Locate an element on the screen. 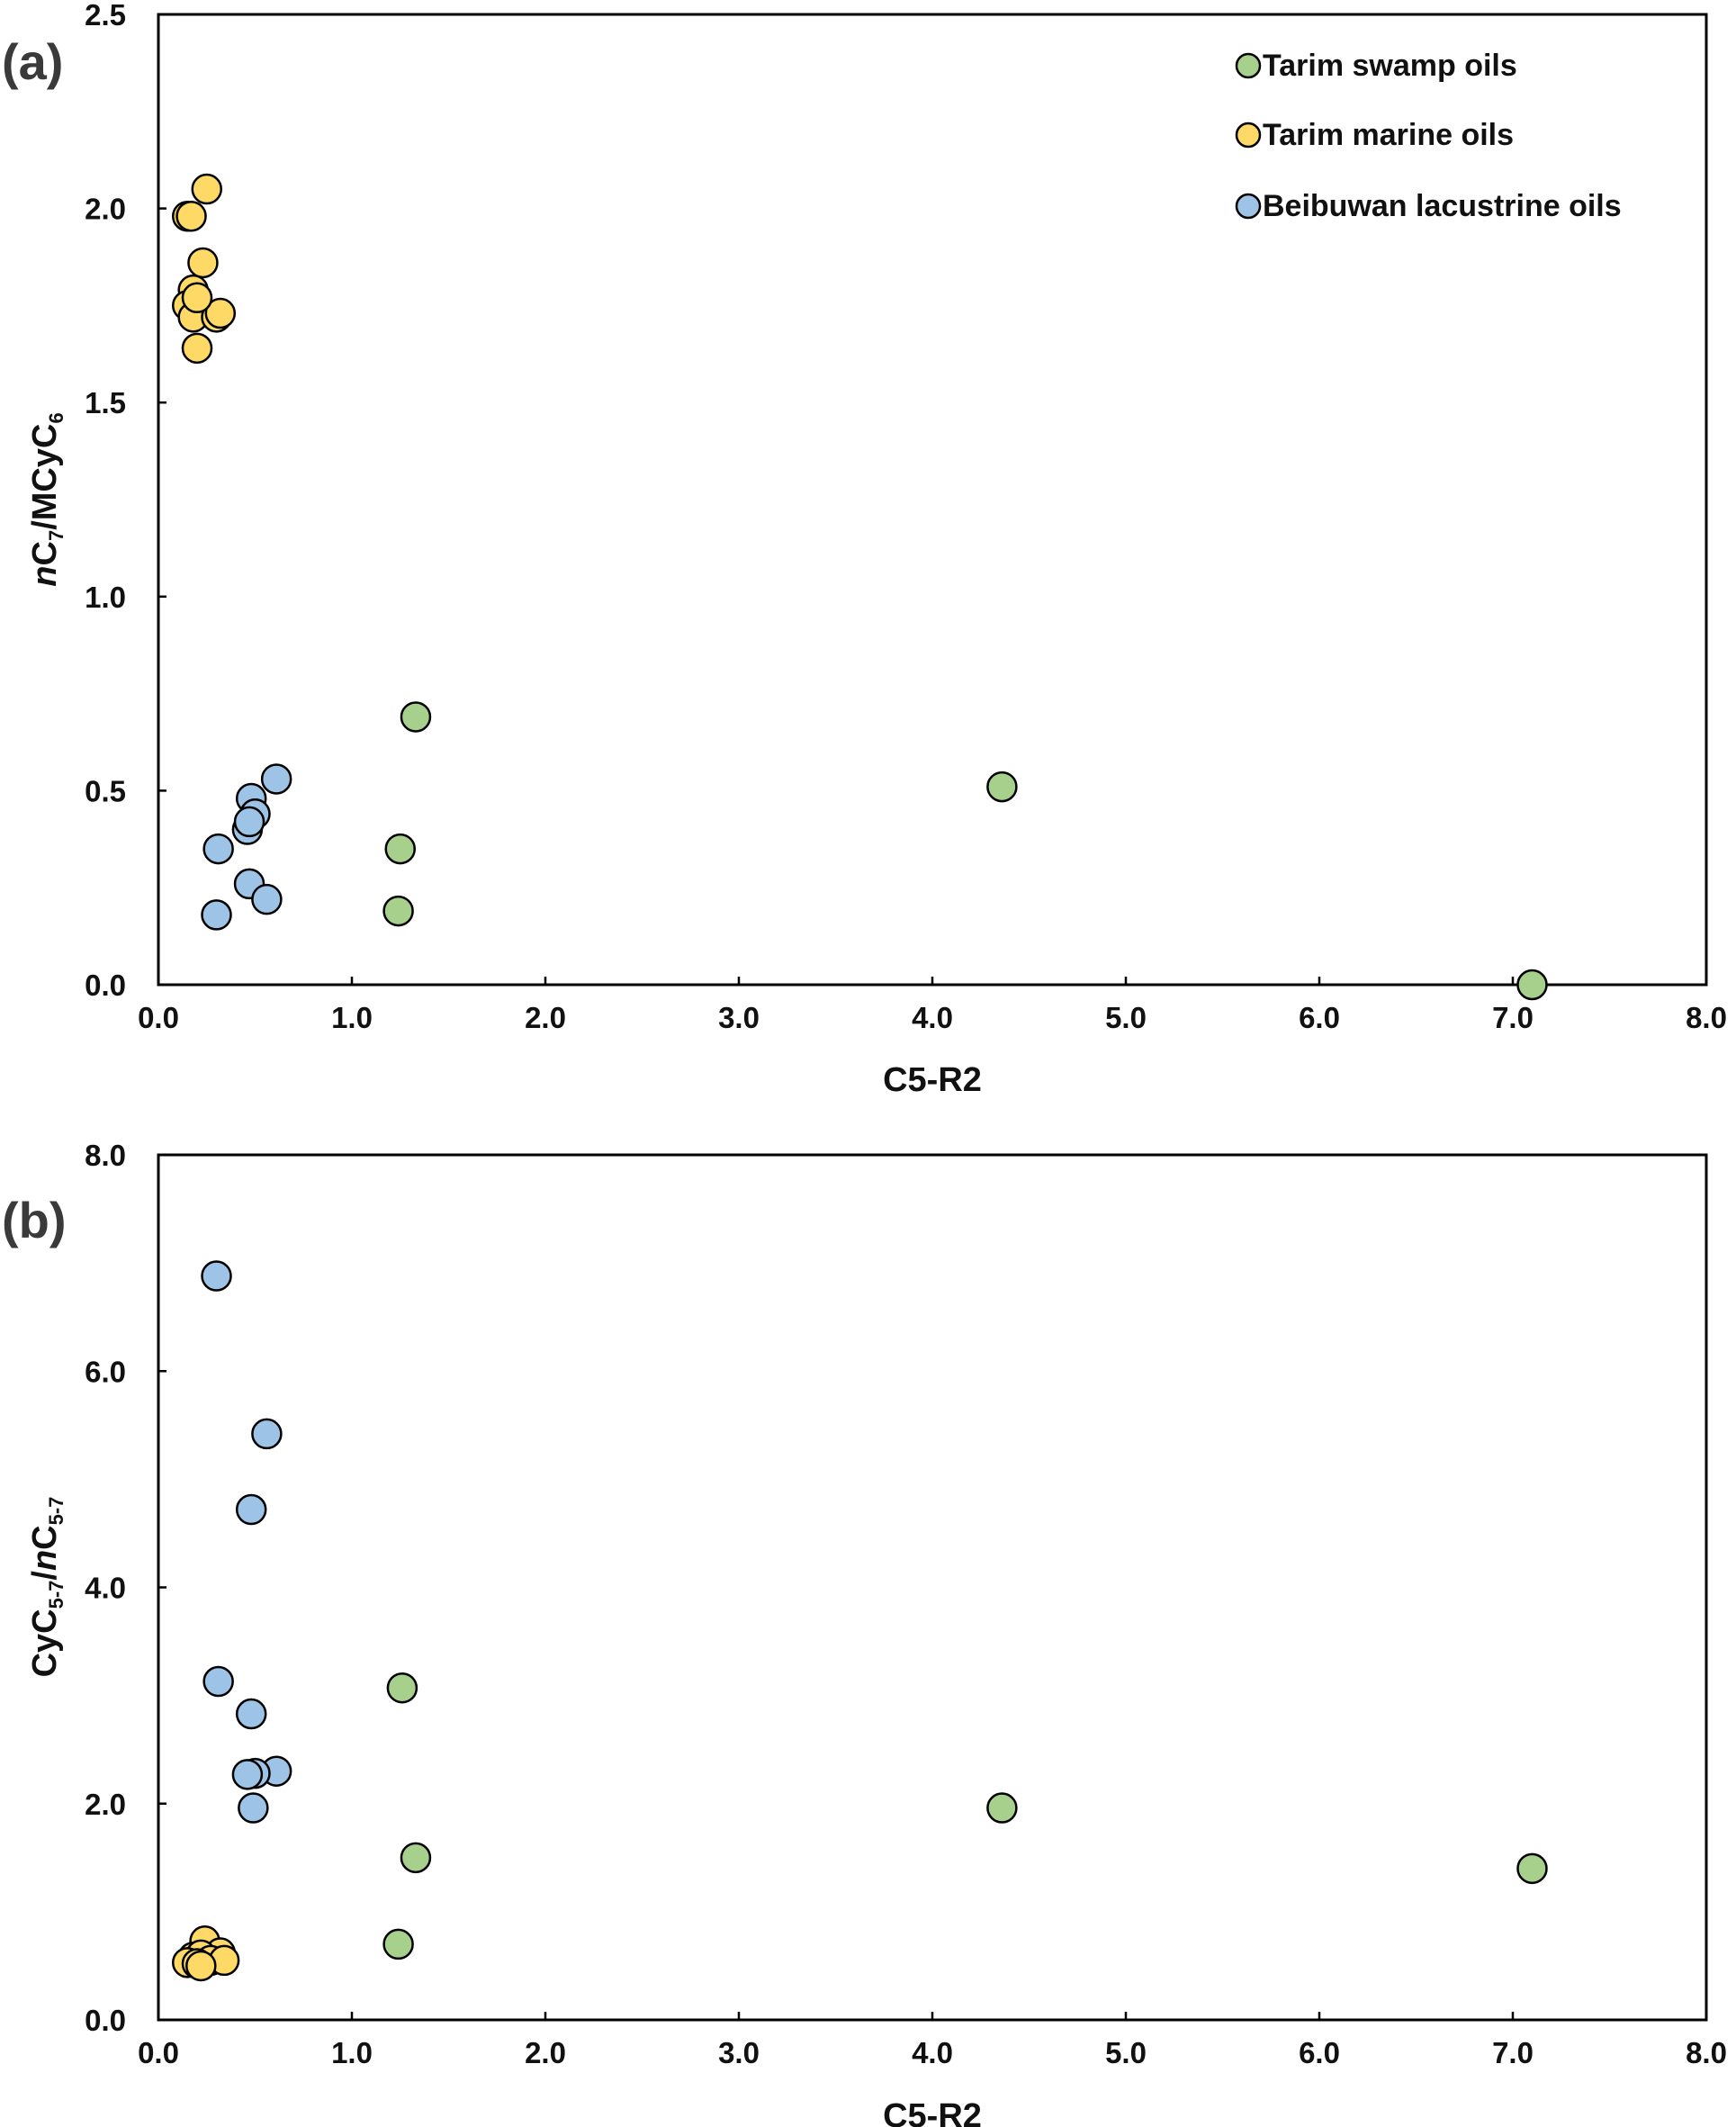 This screenshot has height=2127, width=1736. panel-a-x-ticks: 0.0 1.0 2.0 3.0 4.0 5.0 6.0 7.0 8.0 is located at coordinates (932, 1005).